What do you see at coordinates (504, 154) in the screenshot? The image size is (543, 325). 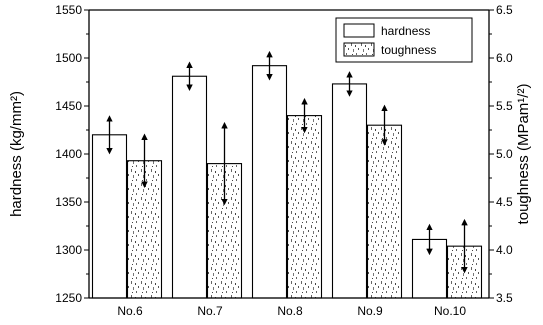 I see `y-tick-label-right: 5.0` at bounding box center [504, 154].